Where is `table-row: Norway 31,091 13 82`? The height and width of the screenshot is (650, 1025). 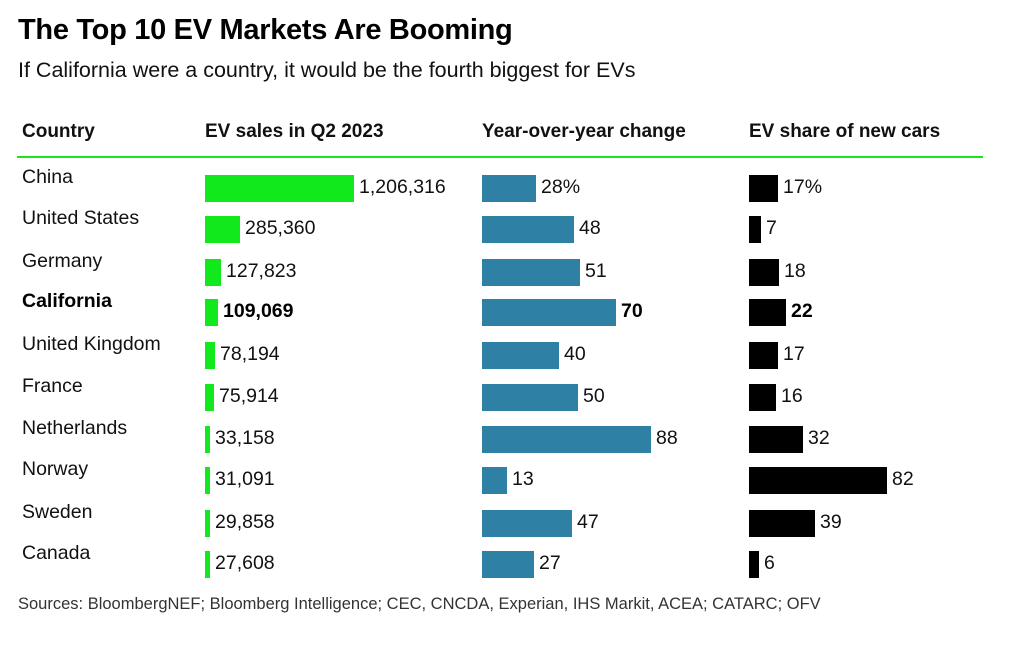
table-row: Norway 31,091 13 82 is located at coordinates (512, 479).